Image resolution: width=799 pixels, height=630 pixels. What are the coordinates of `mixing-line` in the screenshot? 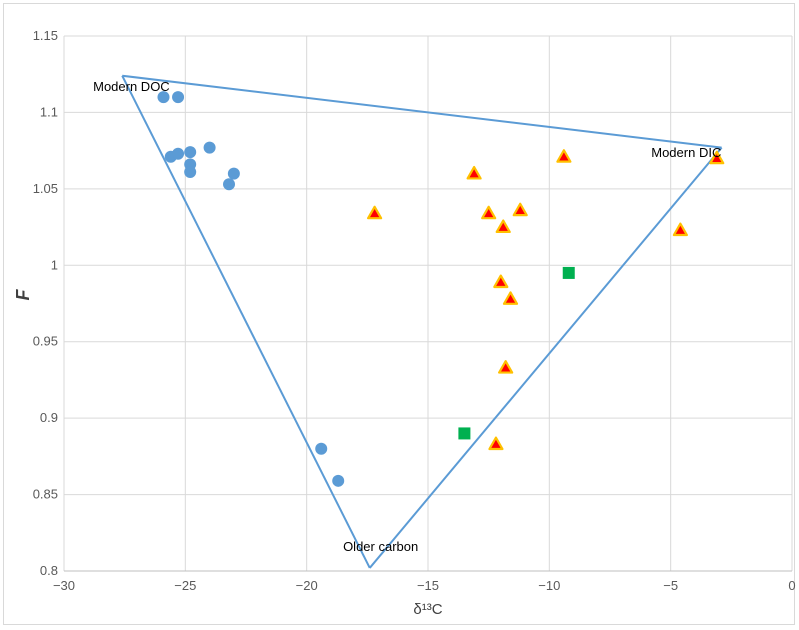 It's located at (422, 111).